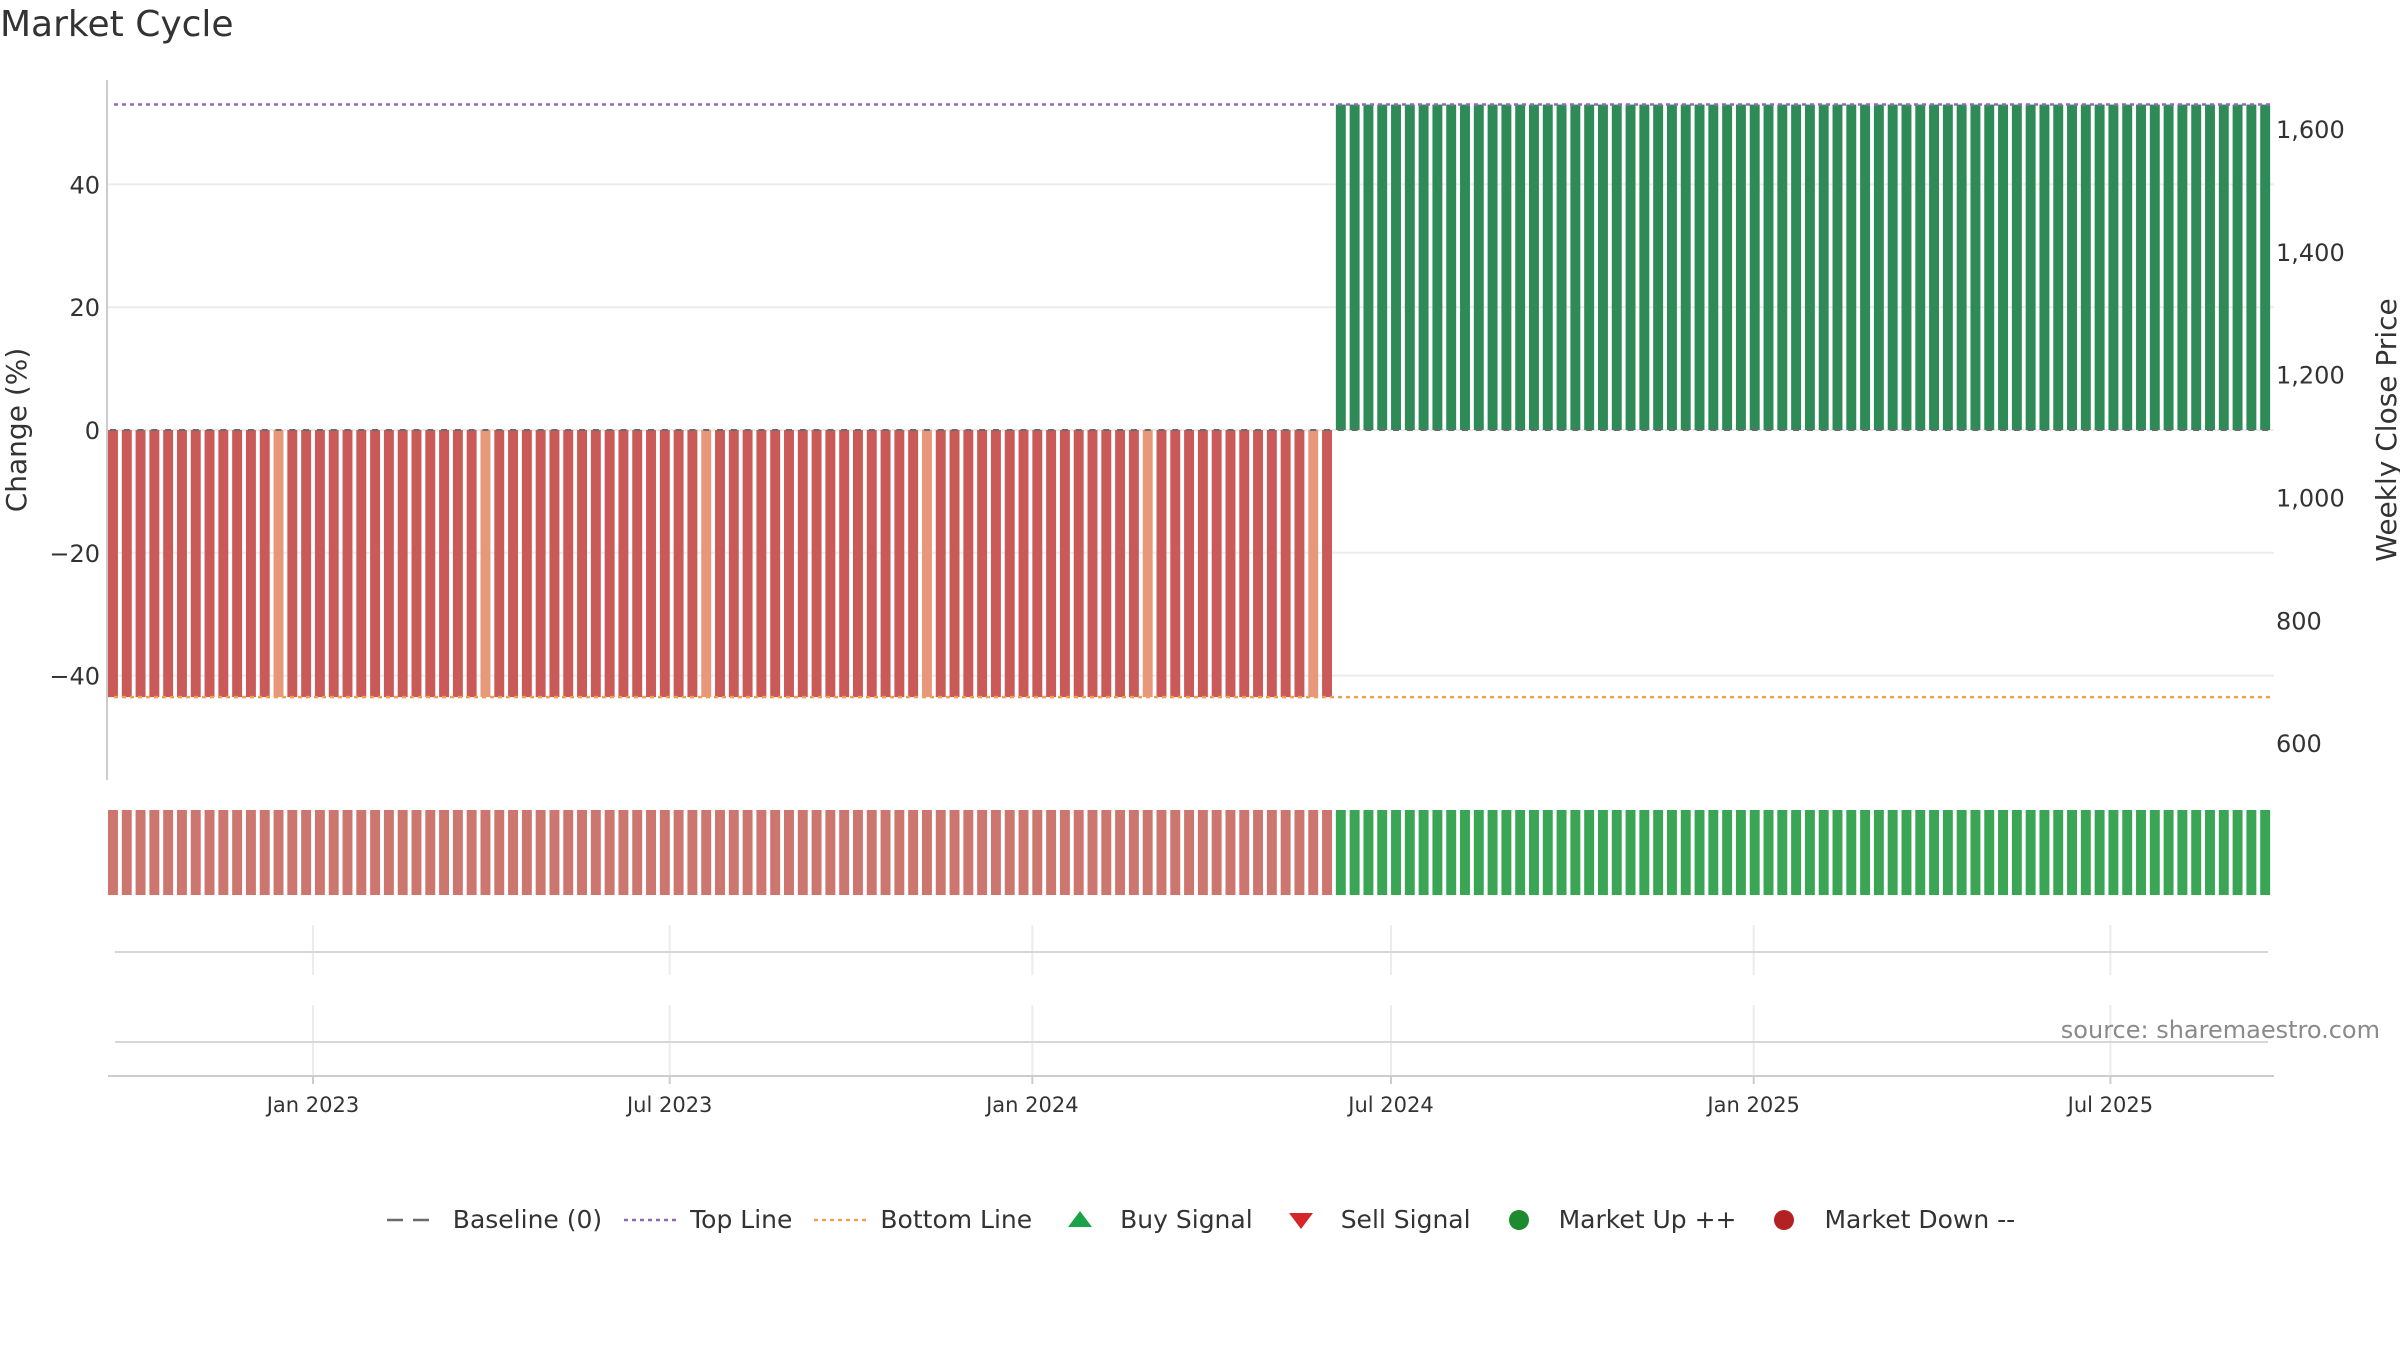  I want to click on legend-item: Bottom Line, so click(922, 1219).